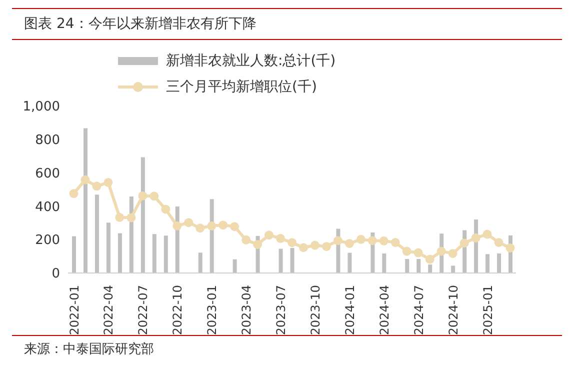 The width and height of the screenshot is (574, 376). I want to click on x-tick-label: 2022-04, so click(109, 310).